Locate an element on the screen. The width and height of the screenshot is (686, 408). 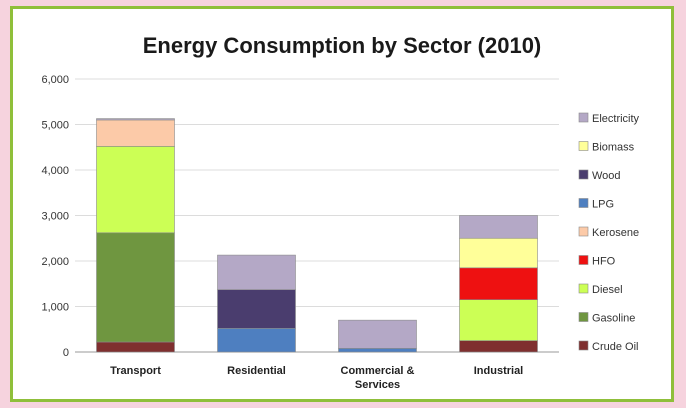
x-category-label: Transport is located at coordinates (135, 371).